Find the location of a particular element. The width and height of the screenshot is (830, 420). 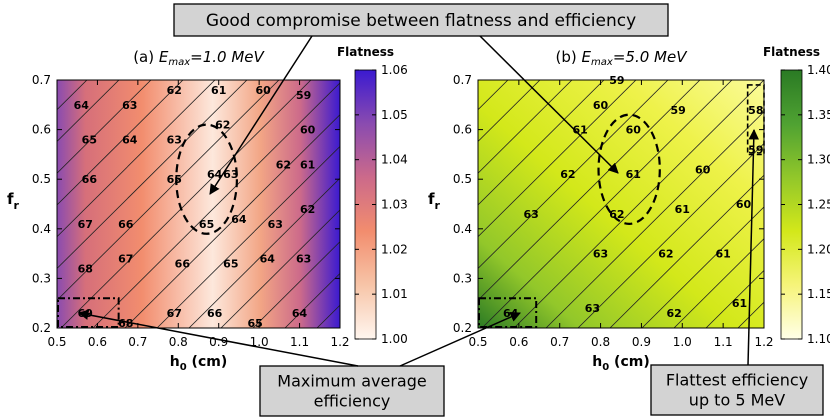

callout-text: up to 5 MeV is located at coordinates (737, 400).